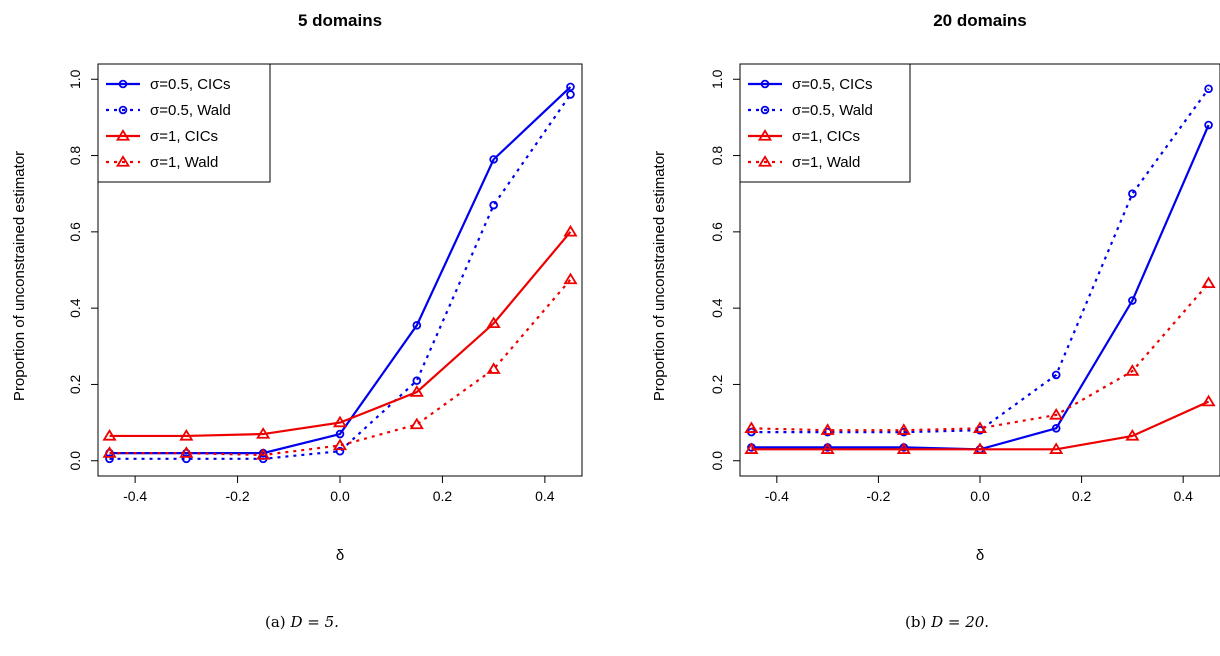 The image size is (1220, 656). What do you see at coordinates (275, 622) in the screenshot?
I see `caption-a-prefix: (a)` at bounding box center [275, 622].